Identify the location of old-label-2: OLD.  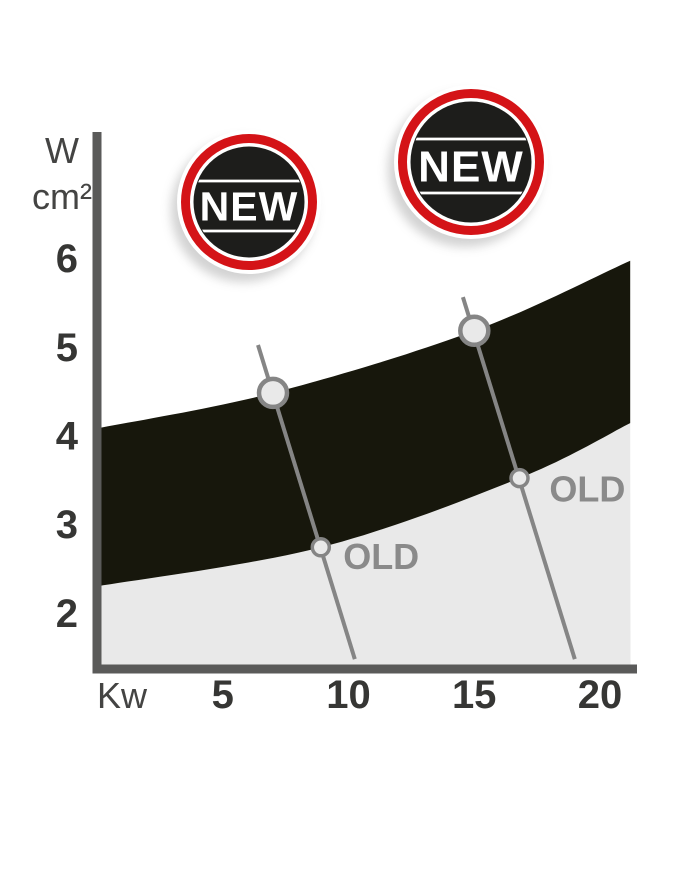
(587, 489).